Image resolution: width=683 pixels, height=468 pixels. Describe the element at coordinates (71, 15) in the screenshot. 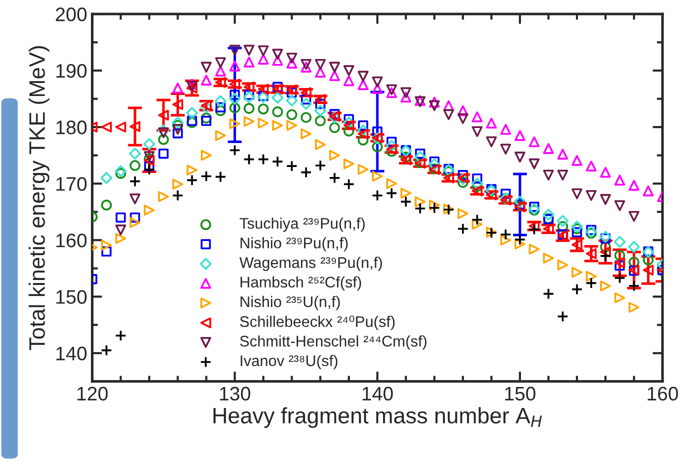

I see `y-tick-label: 200` at that location.